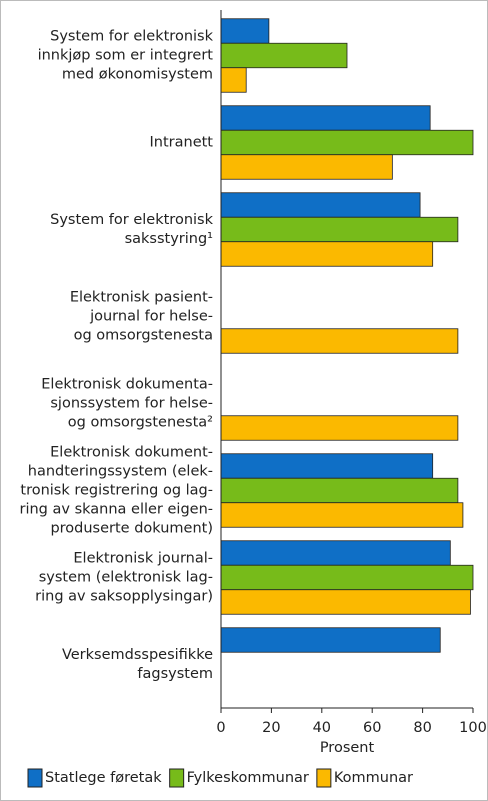 This screenshot has height=801, width=488. I want to click on label-line: Verksemdsspesifikke, so click(137, 655).